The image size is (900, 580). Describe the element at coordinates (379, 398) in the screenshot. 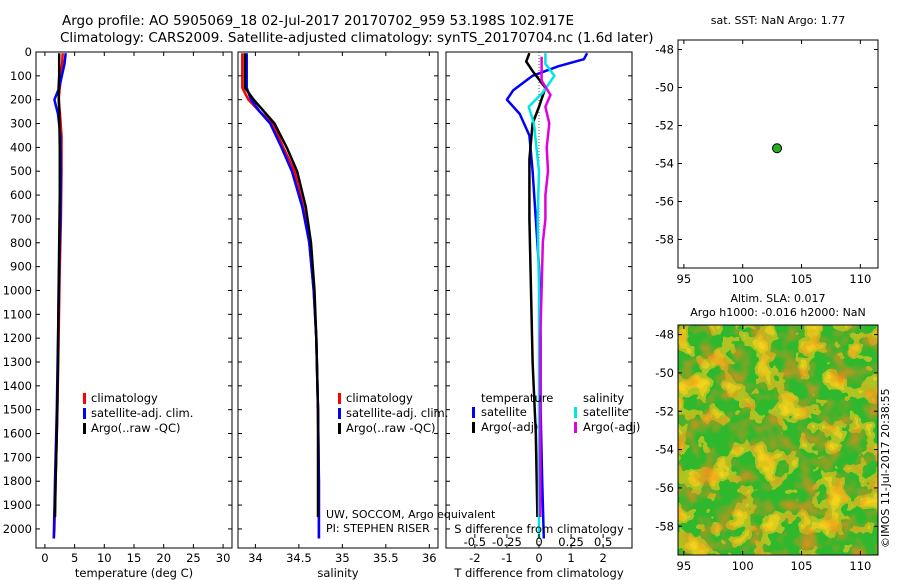

I see `salinity-legend-label: climatology` at that location.